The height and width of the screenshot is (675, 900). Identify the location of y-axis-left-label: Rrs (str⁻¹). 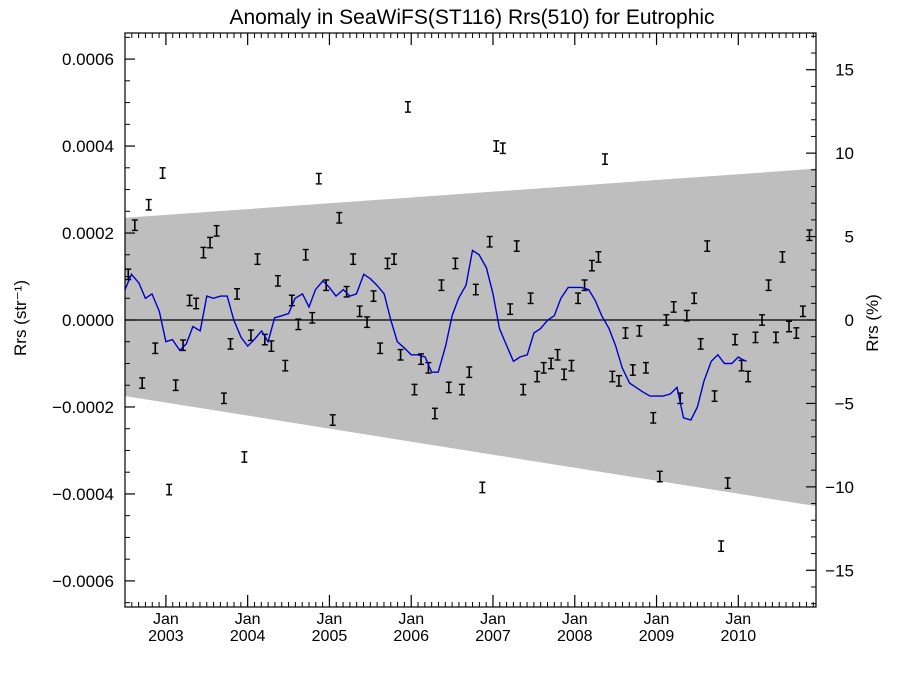
(20, 318).